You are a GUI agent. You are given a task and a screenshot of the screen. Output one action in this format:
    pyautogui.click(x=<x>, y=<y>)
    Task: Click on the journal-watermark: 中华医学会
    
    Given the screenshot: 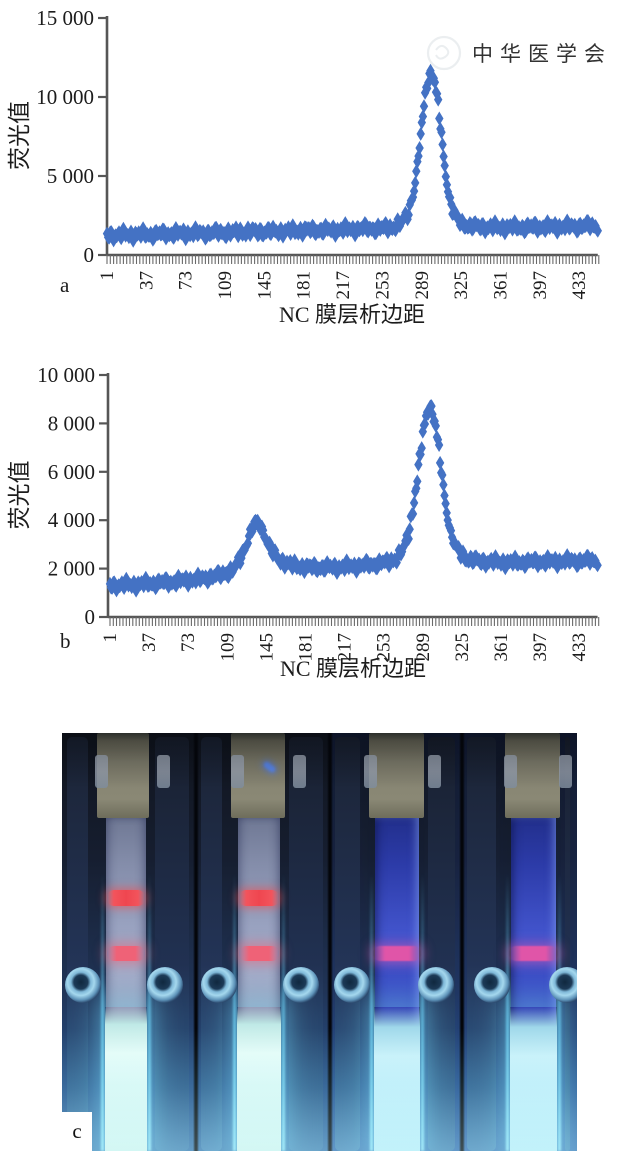 What is the action you would take?
    pyautogui.click(x=519, y=53)
    